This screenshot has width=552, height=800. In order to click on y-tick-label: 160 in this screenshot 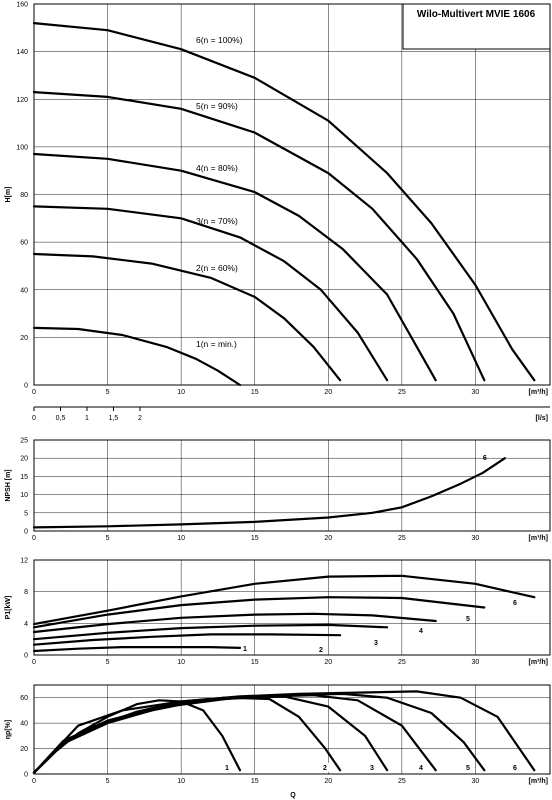, I will do `click(22, 5)`.